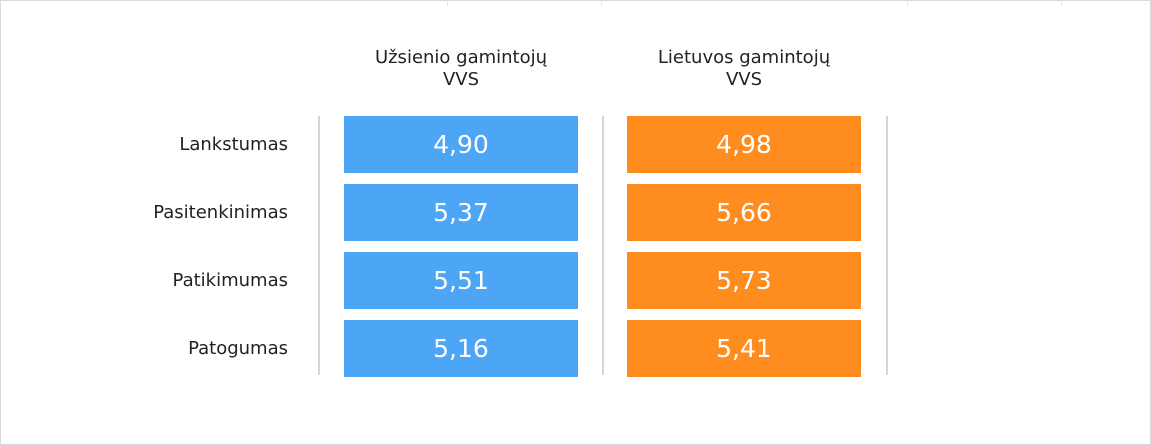  Describe the element at coordinates (744, 57) in the screenshot. I see `column-header-line: Lietuvos gamintojų` at that location.